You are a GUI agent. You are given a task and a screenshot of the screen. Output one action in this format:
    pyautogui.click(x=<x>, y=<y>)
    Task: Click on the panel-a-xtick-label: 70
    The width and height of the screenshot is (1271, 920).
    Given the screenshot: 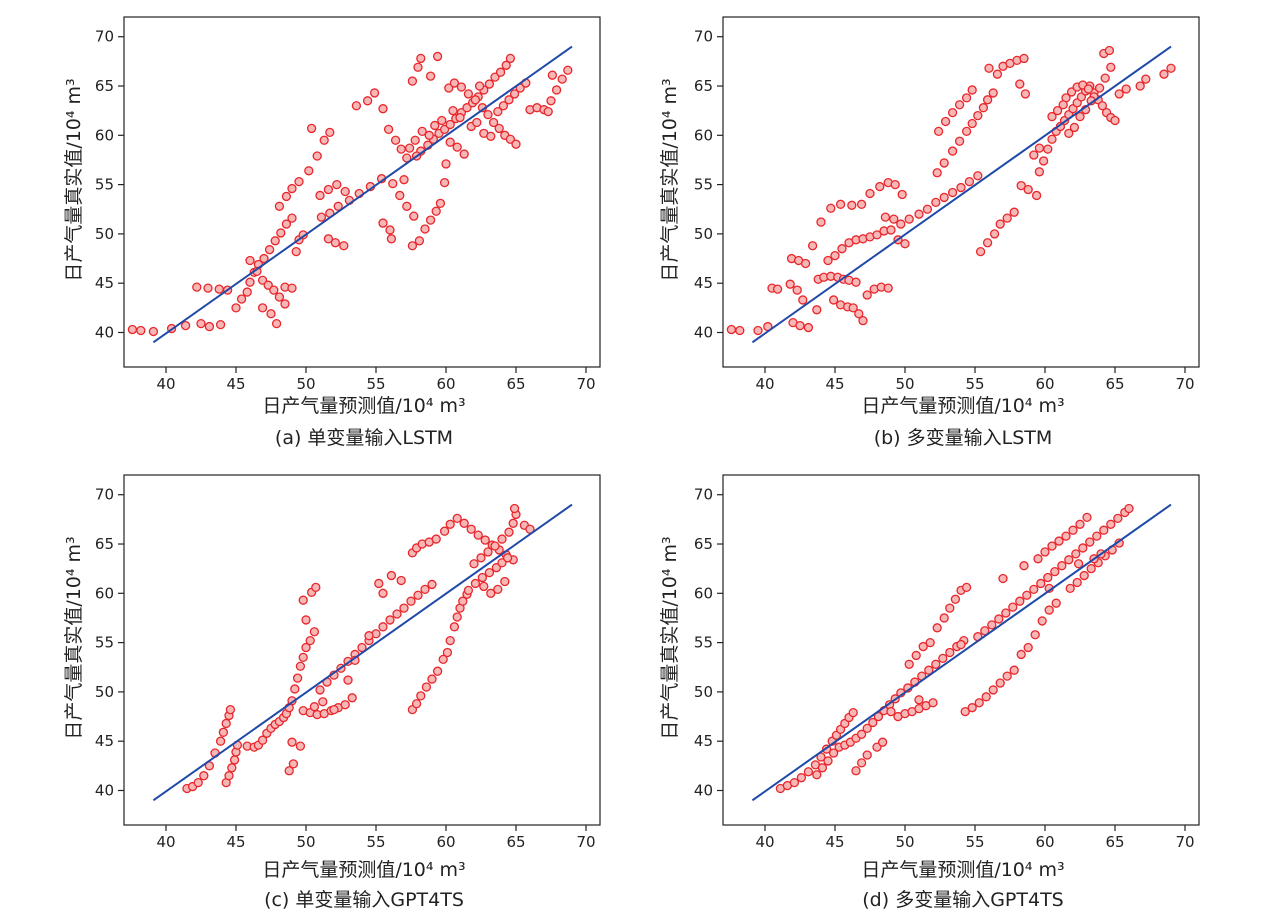 What is the action you would take?
    pyautogui.click(x=585, y=384)
    